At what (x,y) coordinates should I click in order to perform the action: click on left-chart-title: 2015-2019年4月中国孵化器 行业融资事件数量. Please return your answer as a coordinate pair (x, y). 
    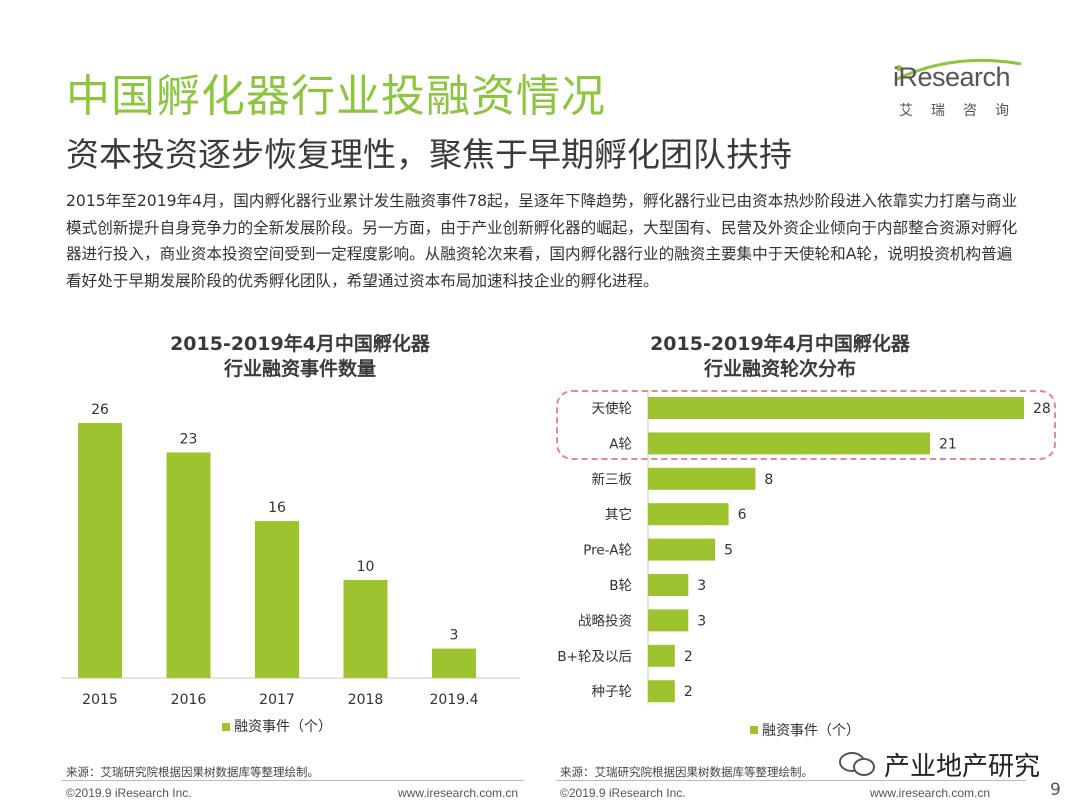
    Looking at the image, I should click on (300, 357).